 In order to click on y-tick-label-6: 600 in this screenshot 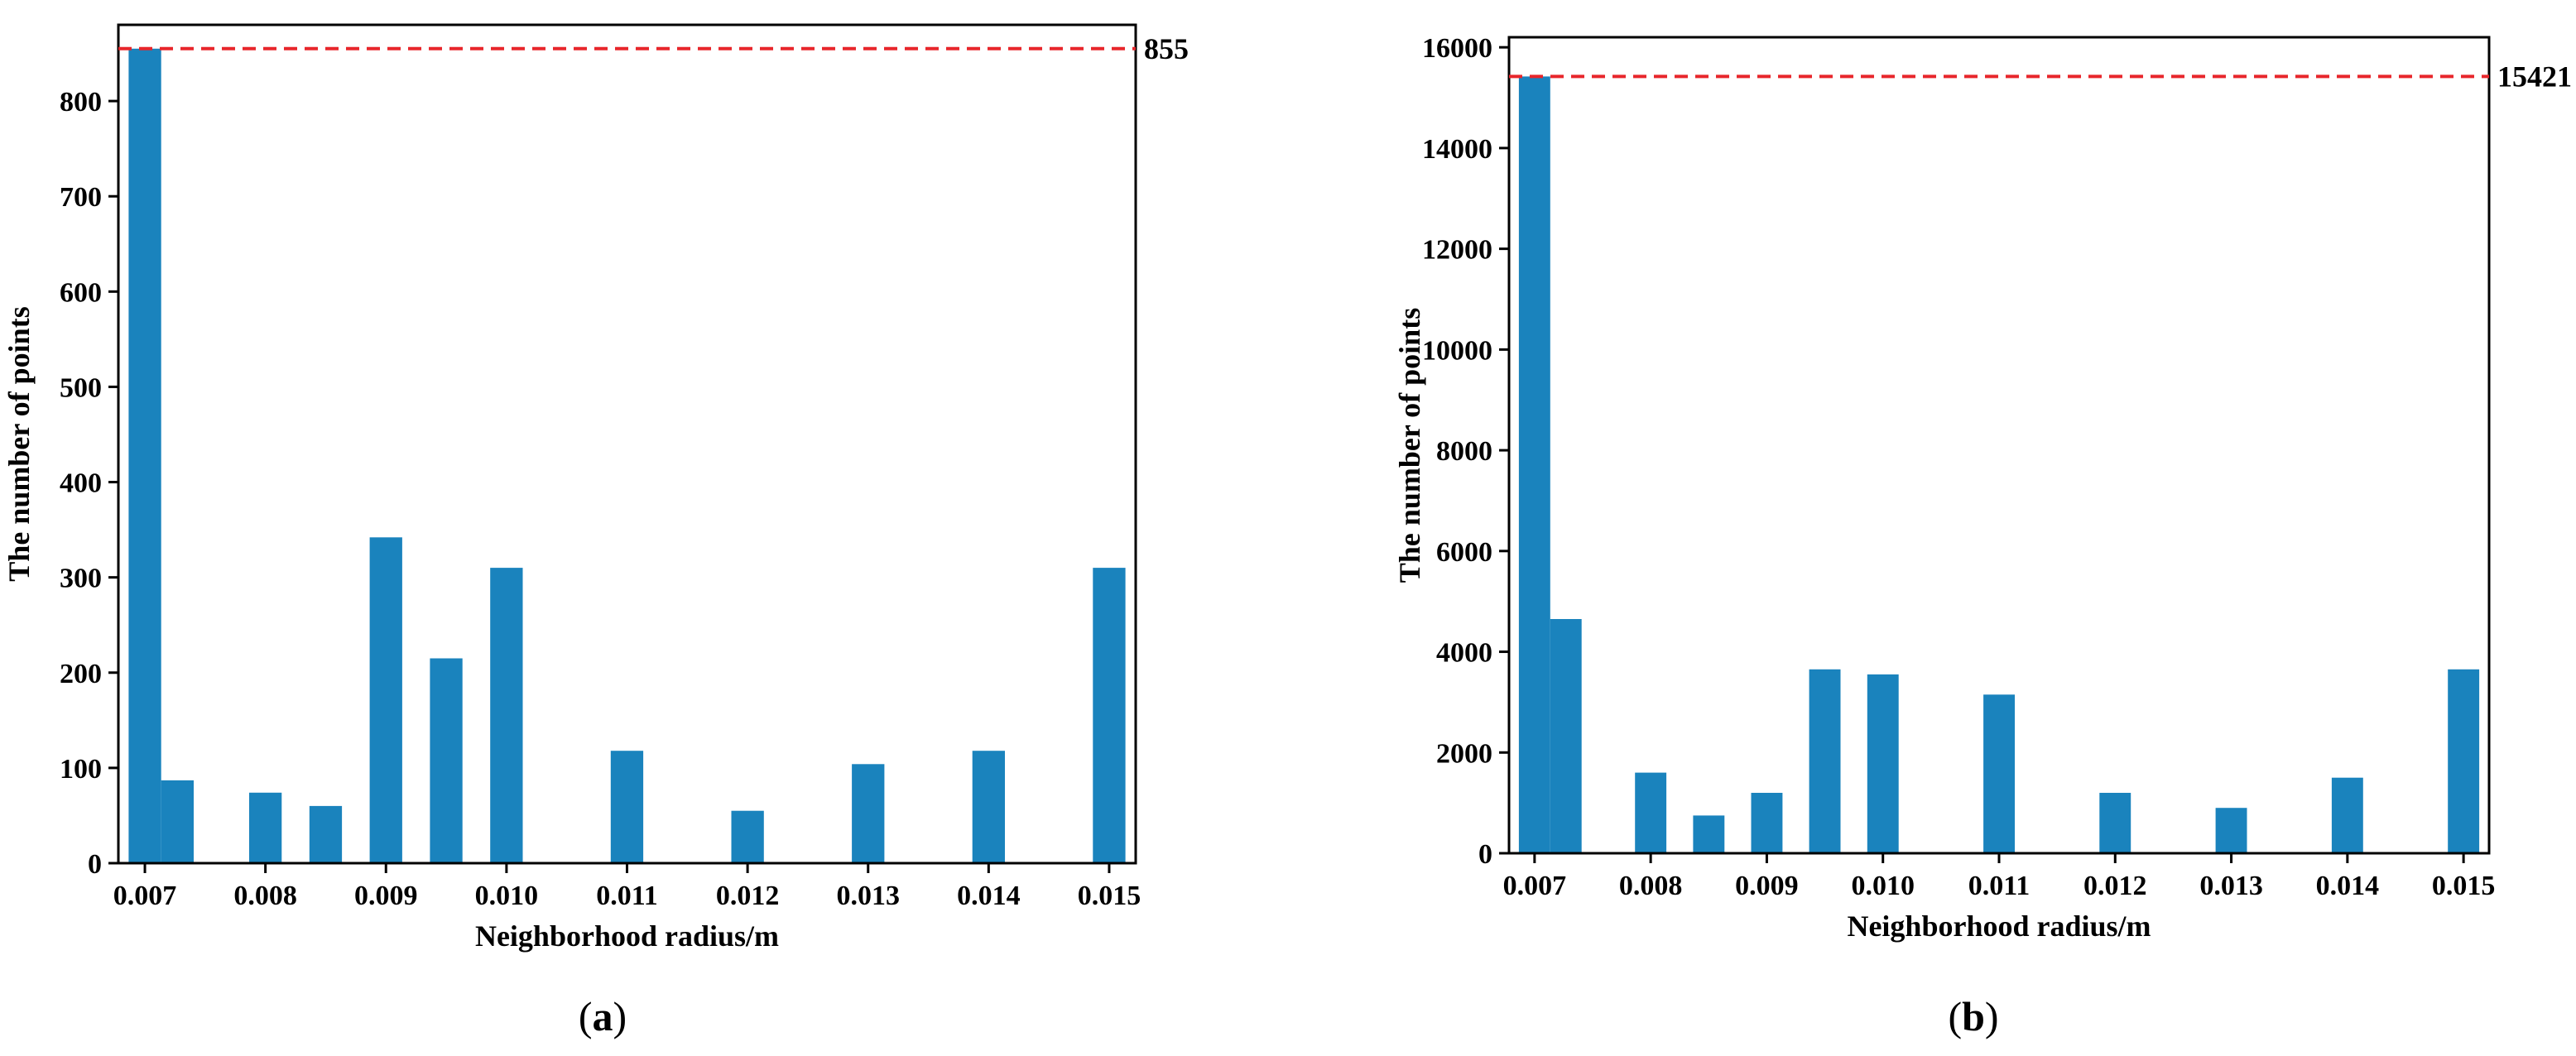, I will do `click(81, 292)`.